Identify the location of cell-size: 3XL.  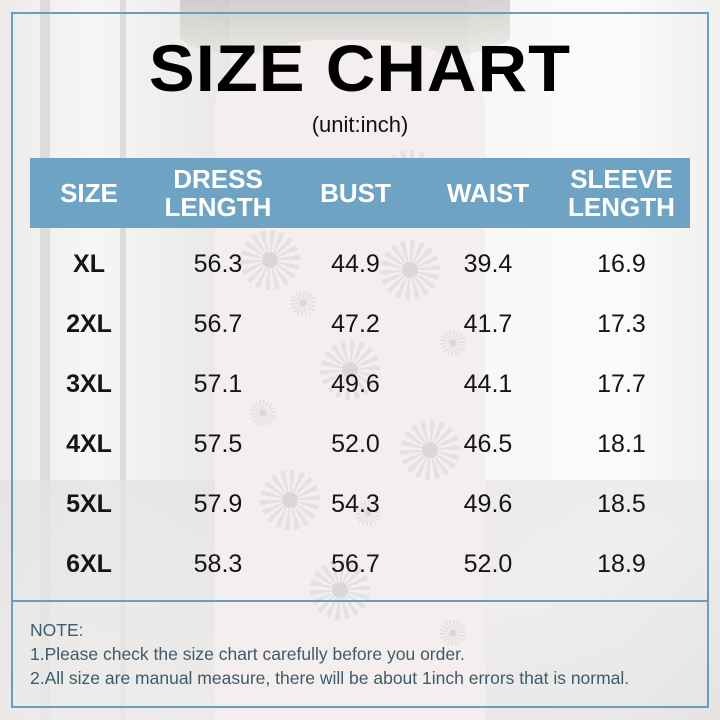
(89, 383).